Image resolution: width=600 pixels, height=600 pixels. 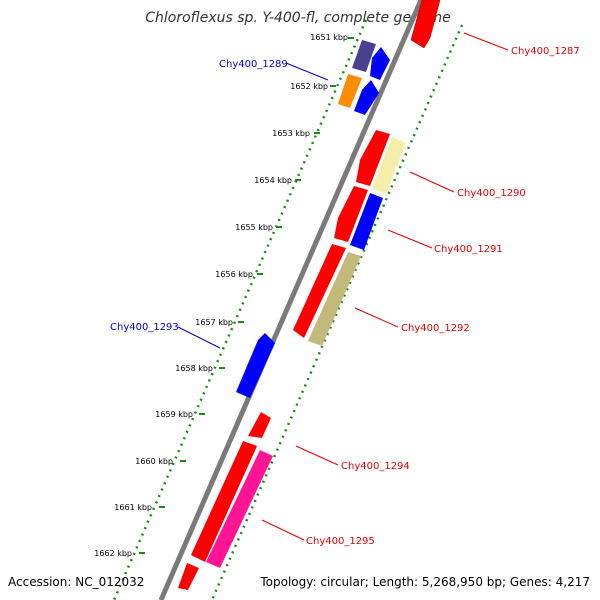 What do you see at coordinates (291, 133) in the screenshot?
I see `tick-label: 1653 kbp` at bounding box center [291, 133].